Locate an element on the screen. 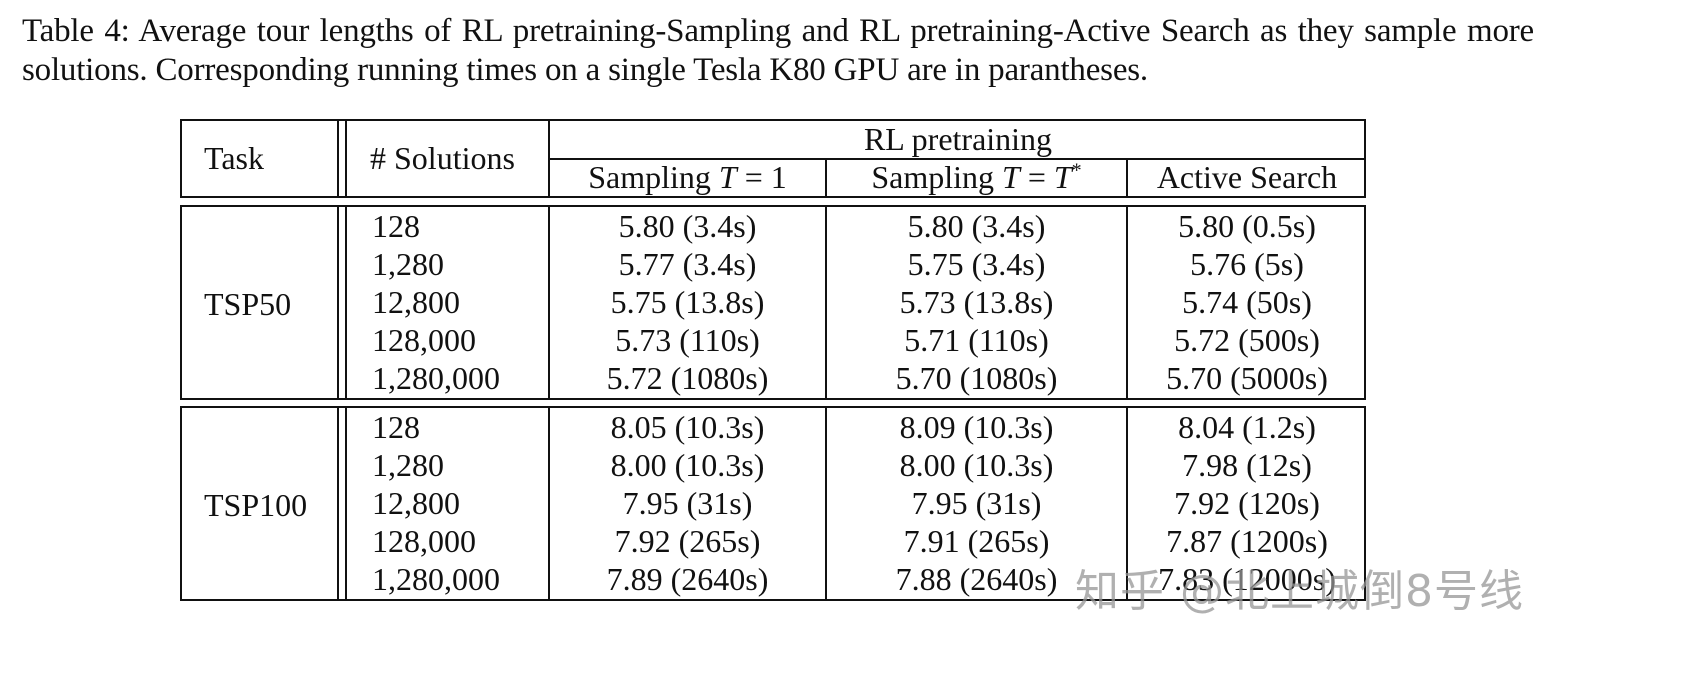 The height and width of the screenshot is (700, 1702). table-cell: 5.80 (0.5s) is located at coordinates (1247, 226).